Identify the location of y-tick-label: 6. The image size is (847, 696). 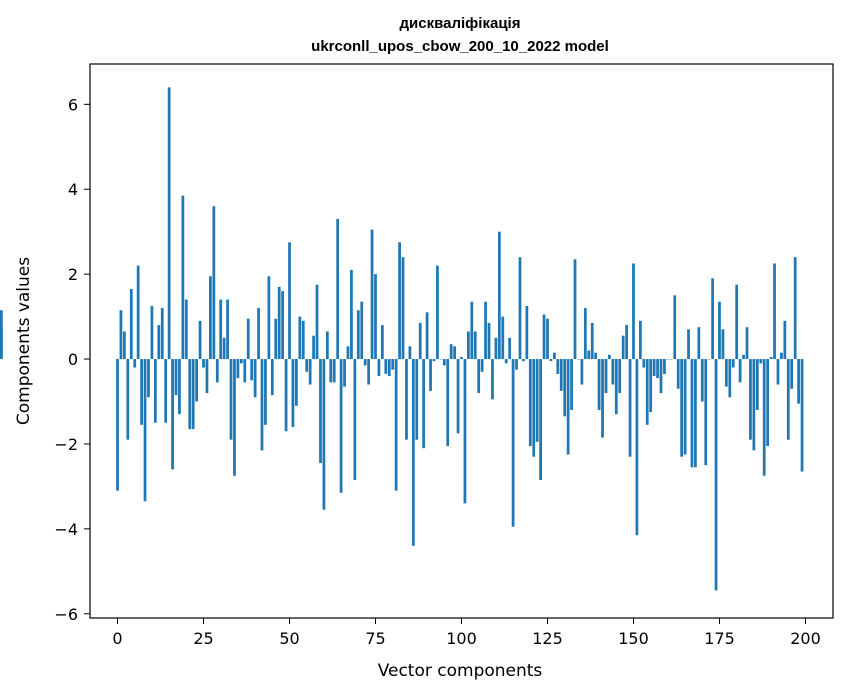
(73, 104).